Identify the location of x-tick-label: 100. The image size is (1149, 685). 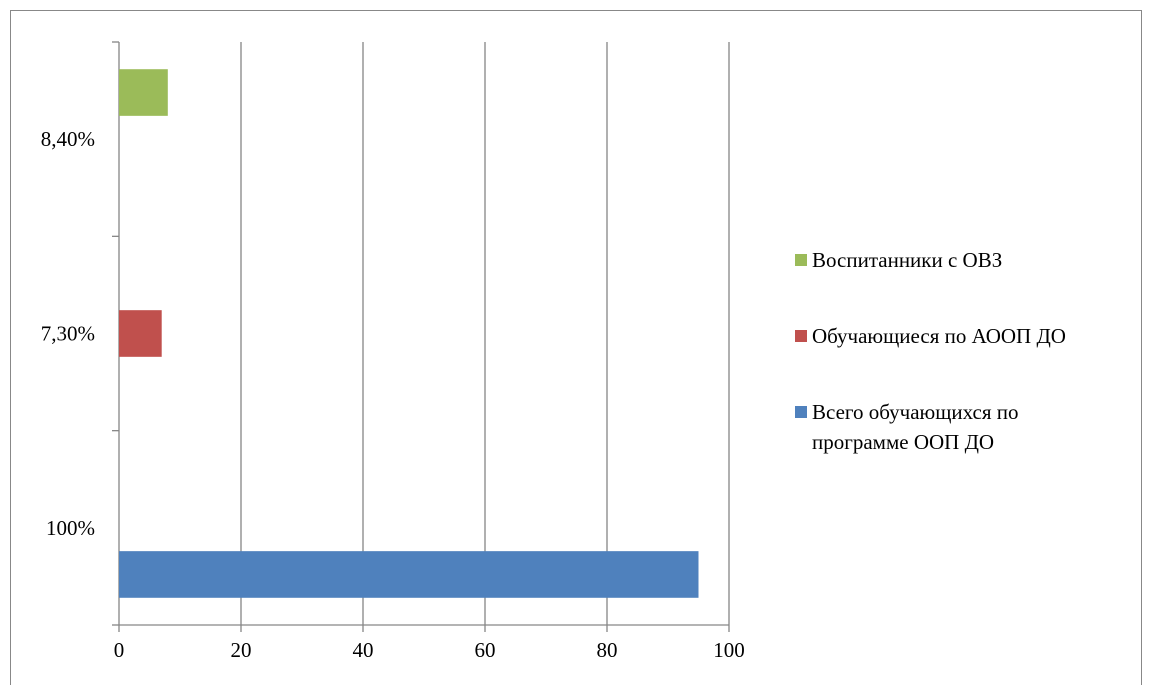
(729, 650).